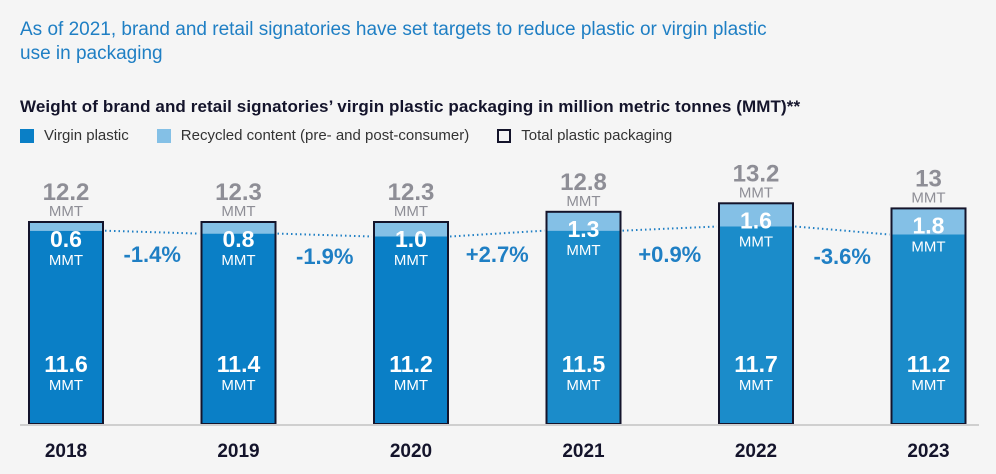 This screenshot has height=474, width=996. I want to click on x-tick-label: 2023, so click(928, 451).